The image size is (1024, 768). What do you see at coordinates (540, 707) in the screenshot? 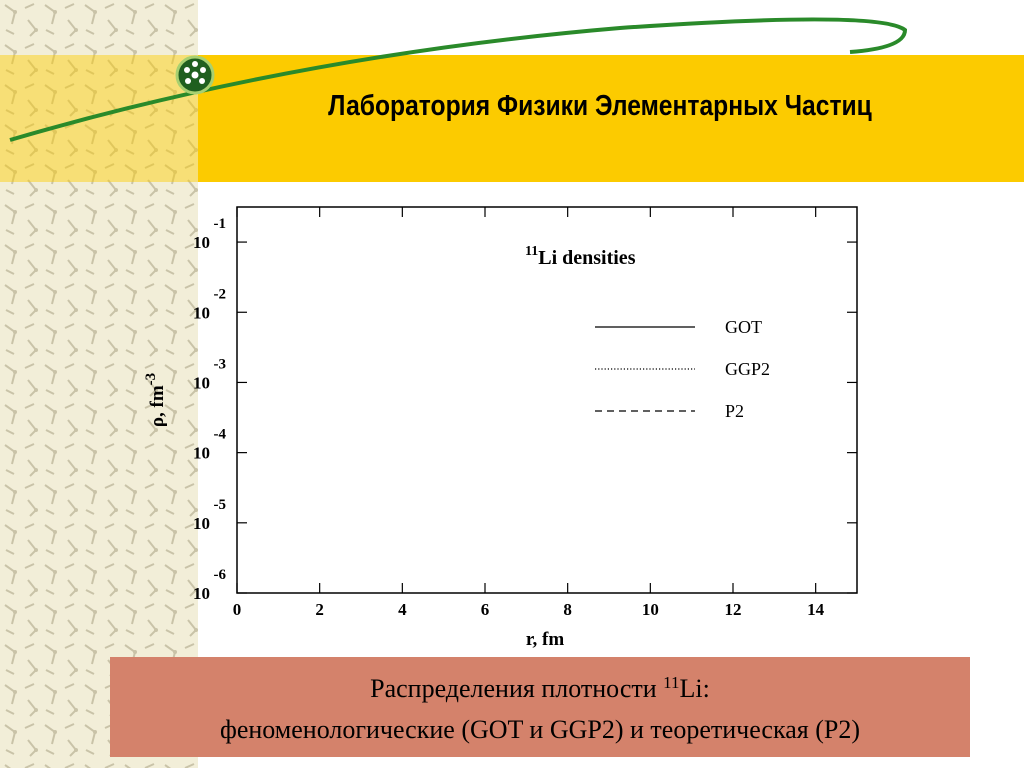
I see `caption-box` at bounding box center [540, 707].